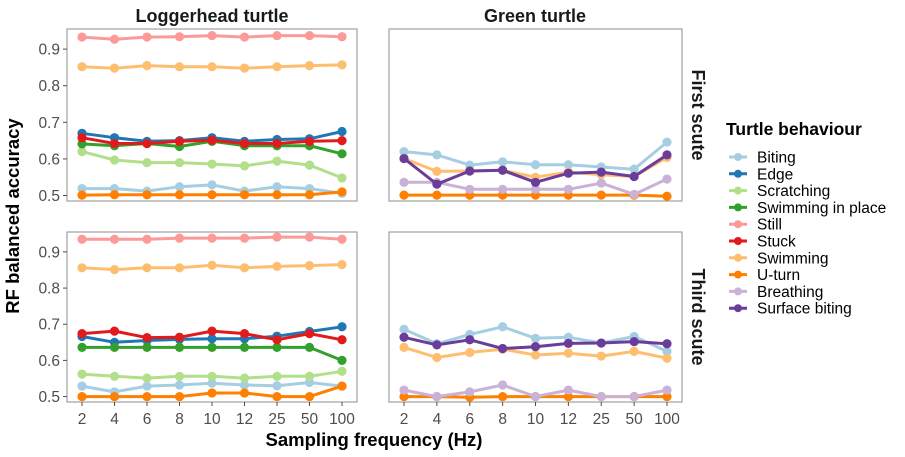 Image resolution: width=905 pixels, height=457 pixels. I want to click on legend-item-still: Still, so click(755, 225).